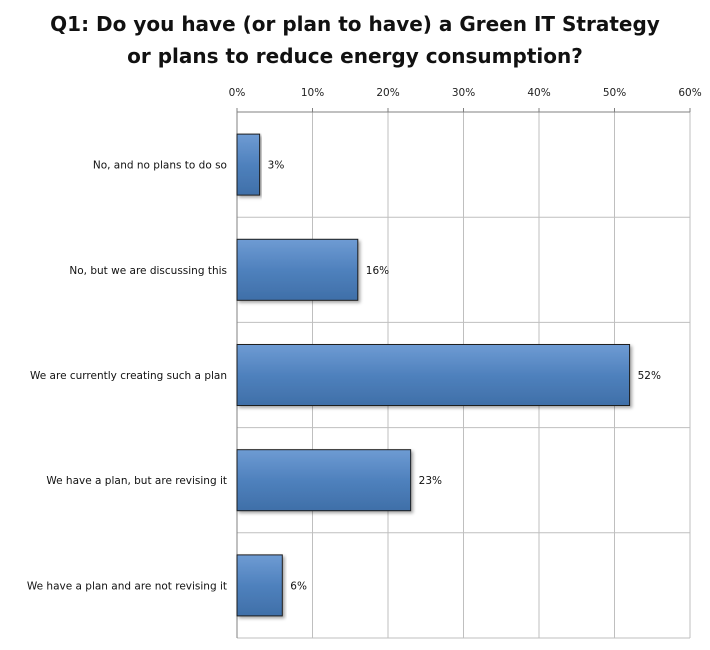  What do you see at coordinates (387, 93) in the screenshot?
I see `x-tick-label: 20%` at bounding box center [387, 93].